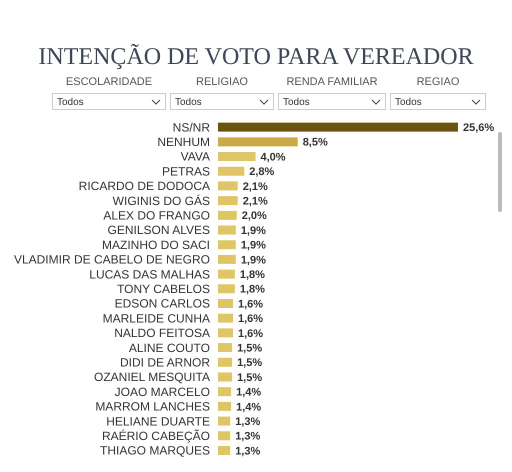 The width and height of the screenshot is (512, 472). I want to click on y-tick-label: HELIANE DUARTE, so click(158, 421).